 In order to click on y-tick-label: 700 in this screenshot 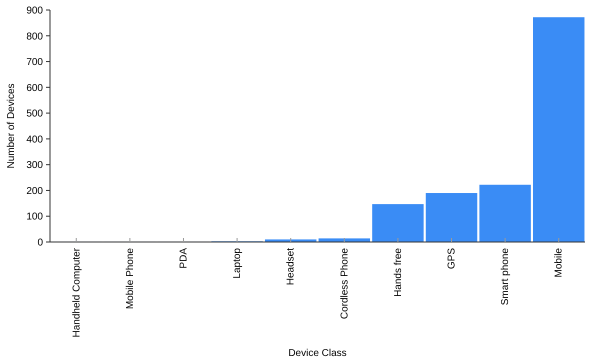, I will do `click(35, 62)`.